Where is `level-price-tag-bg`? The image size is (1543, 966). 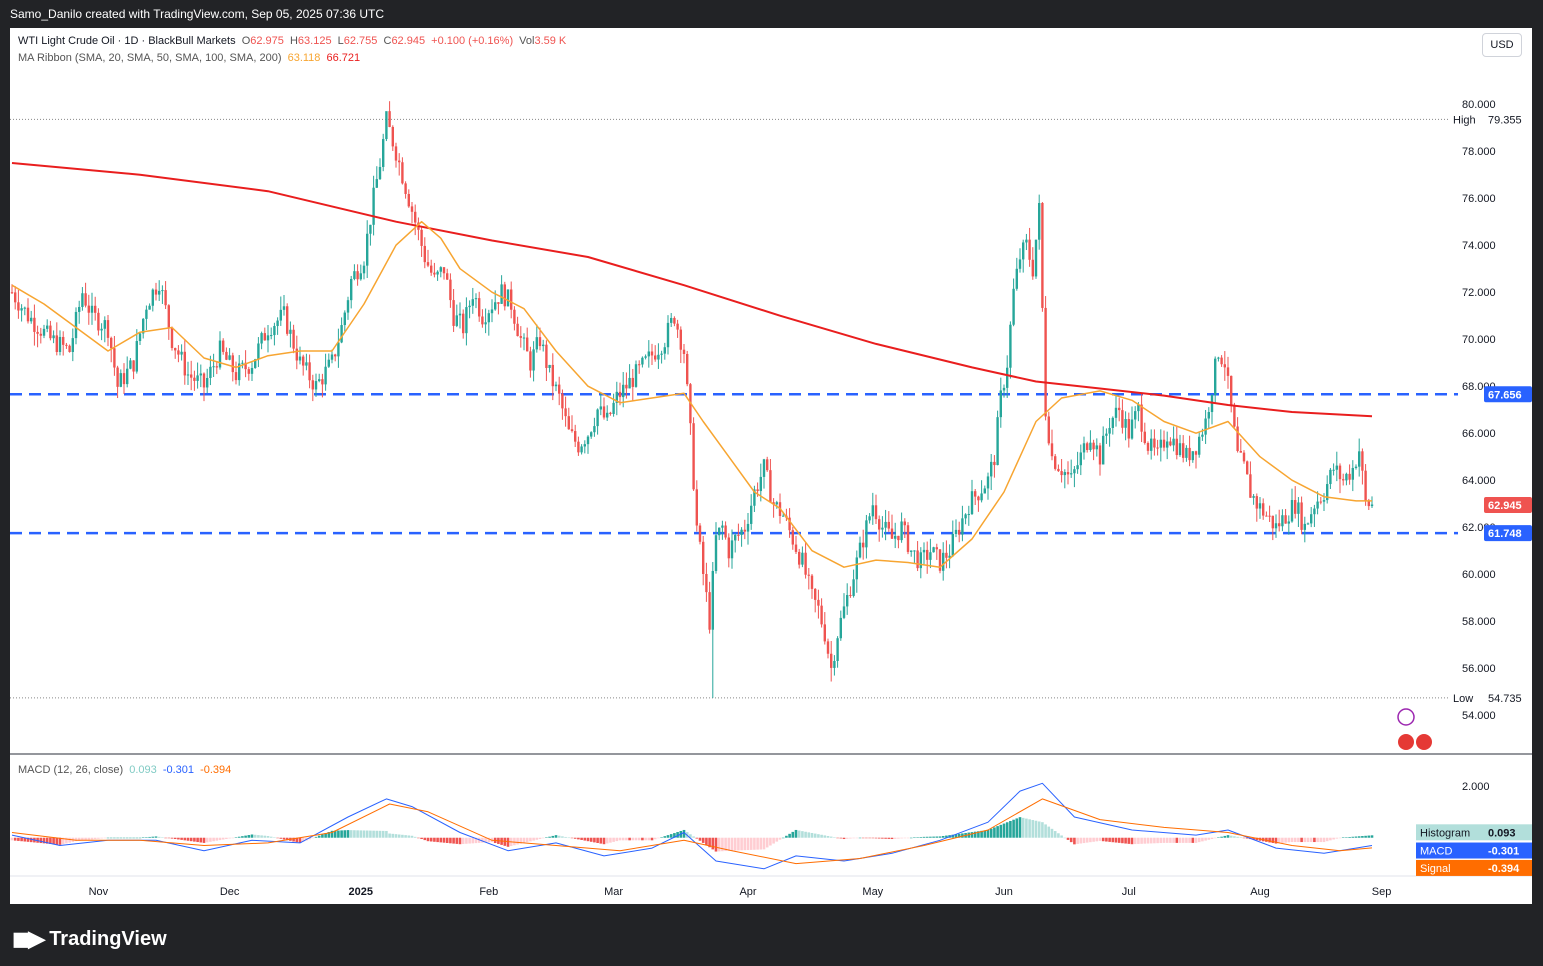 level-price-tag-bg is located at coordinates (1508, 394).